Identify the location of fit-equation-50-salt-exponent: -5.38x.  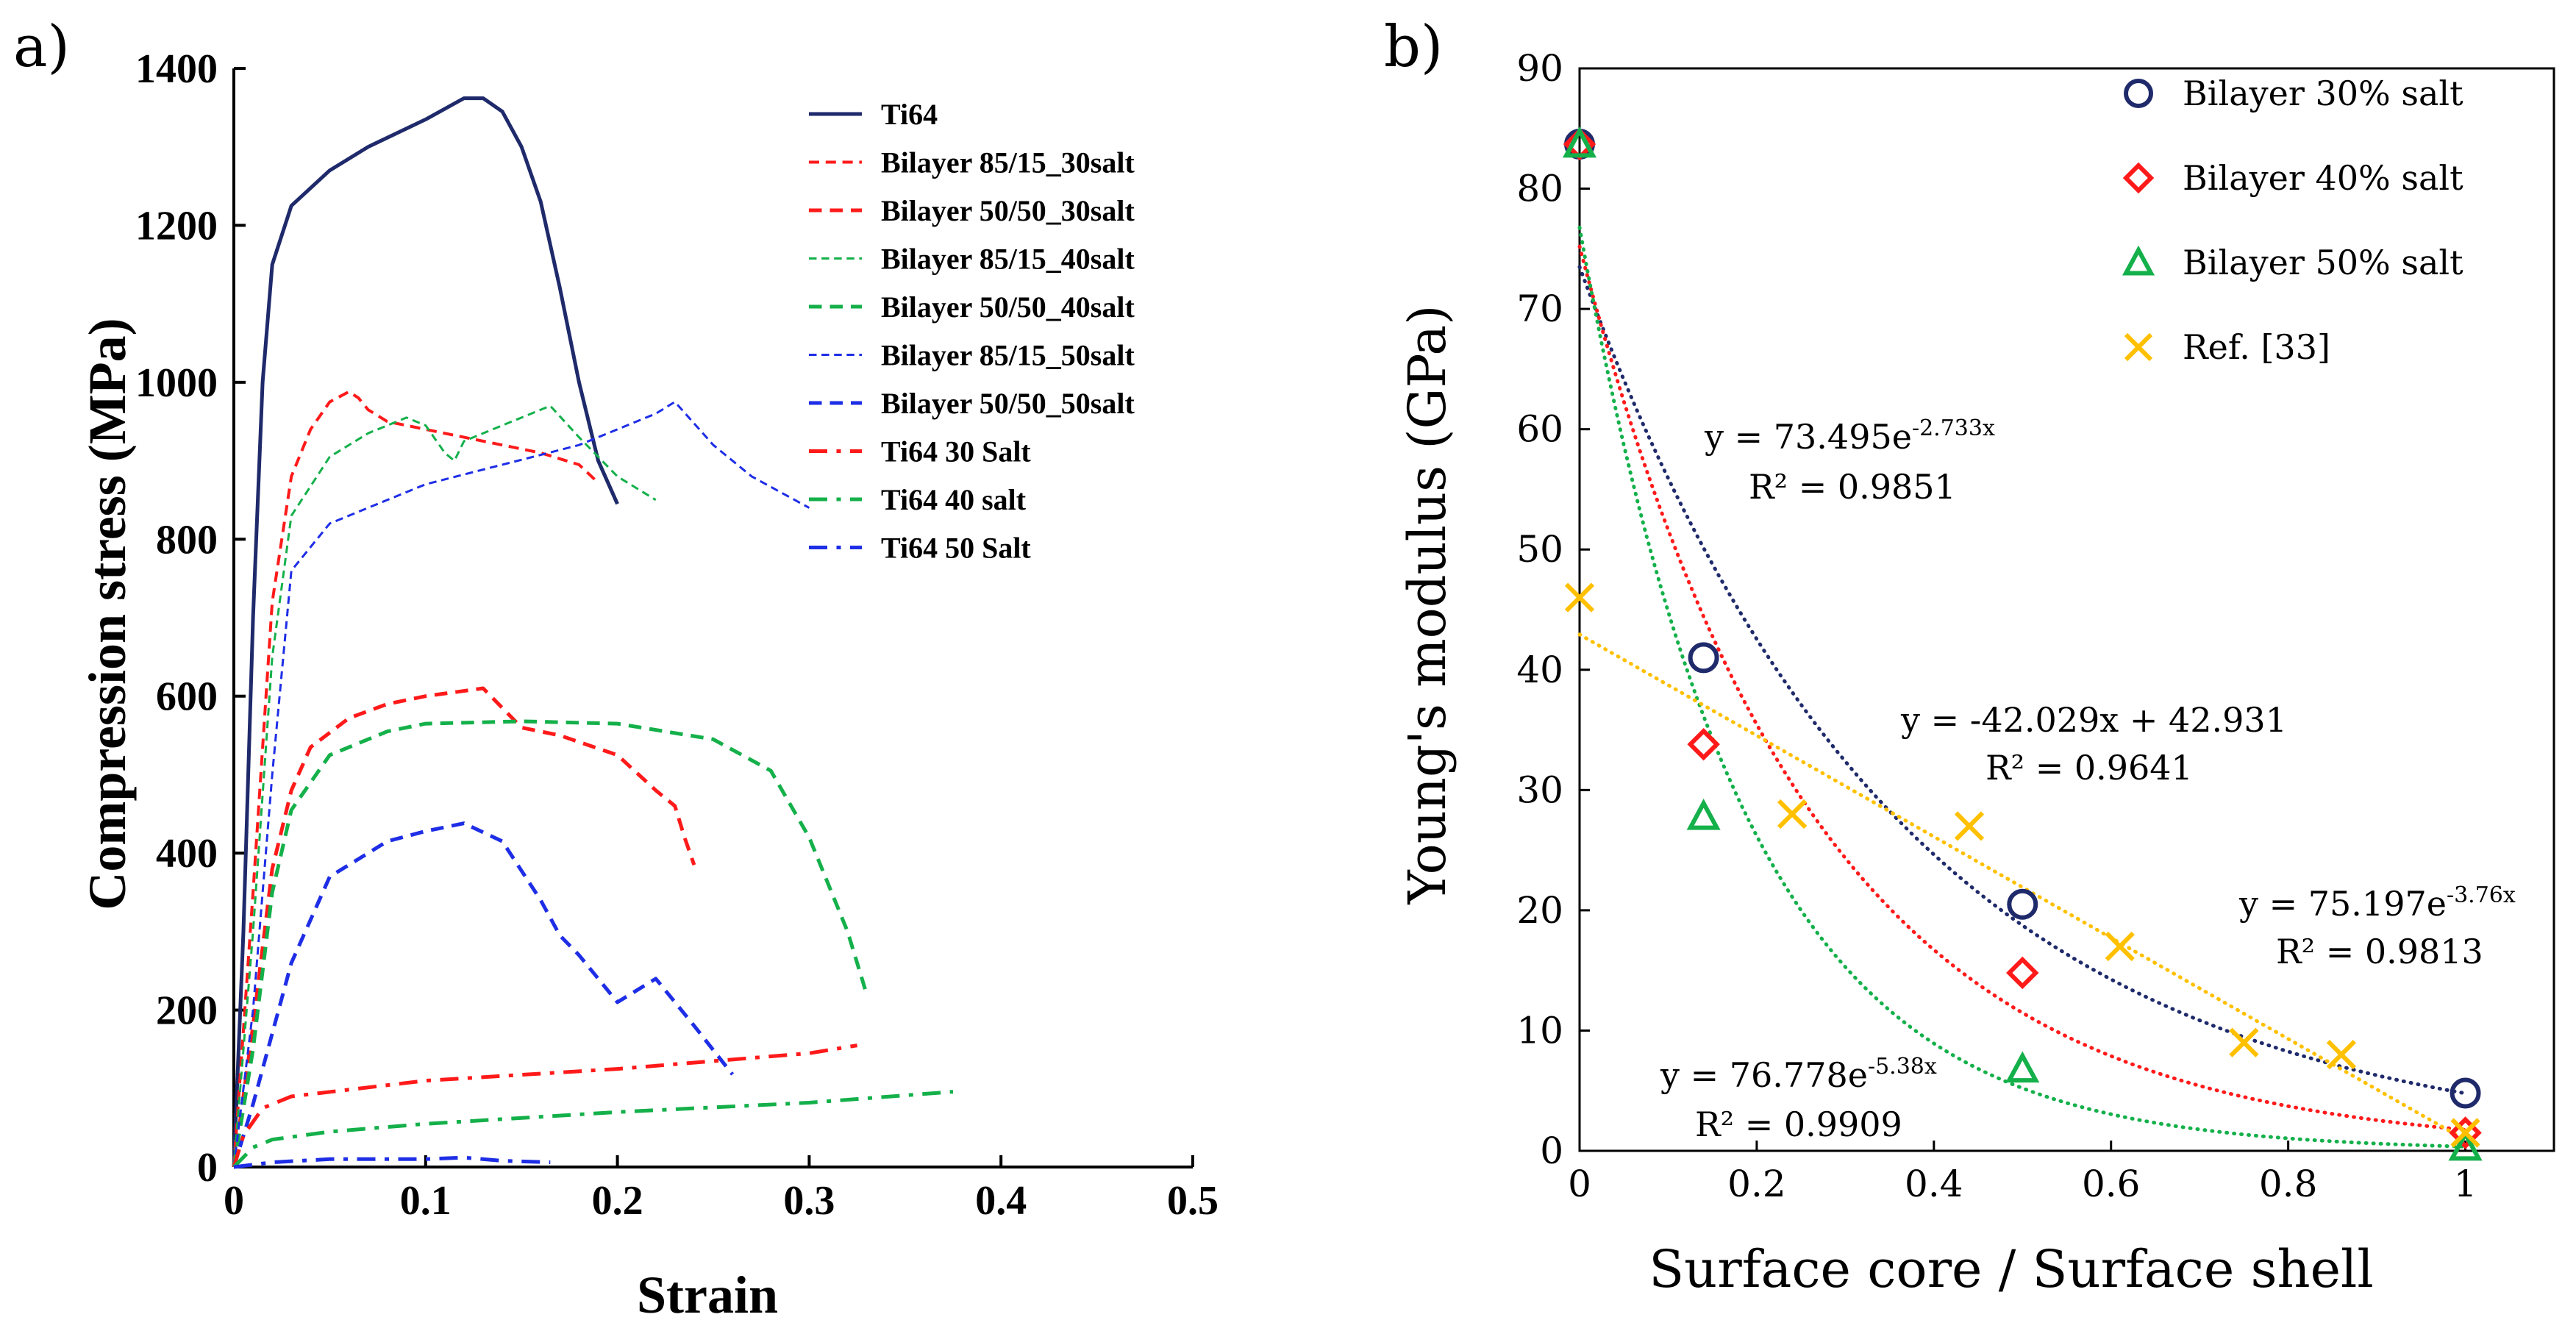
(1902, 1067).